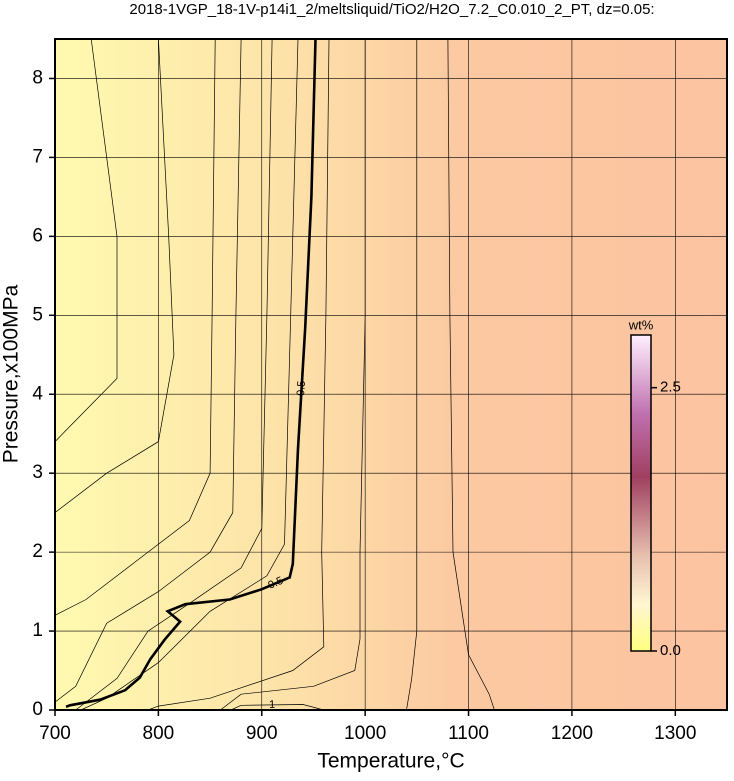 Image resolution: width=734 pixels, height=781 pixels. I want to click on x-tick-label: 1000, so click(365, 733).